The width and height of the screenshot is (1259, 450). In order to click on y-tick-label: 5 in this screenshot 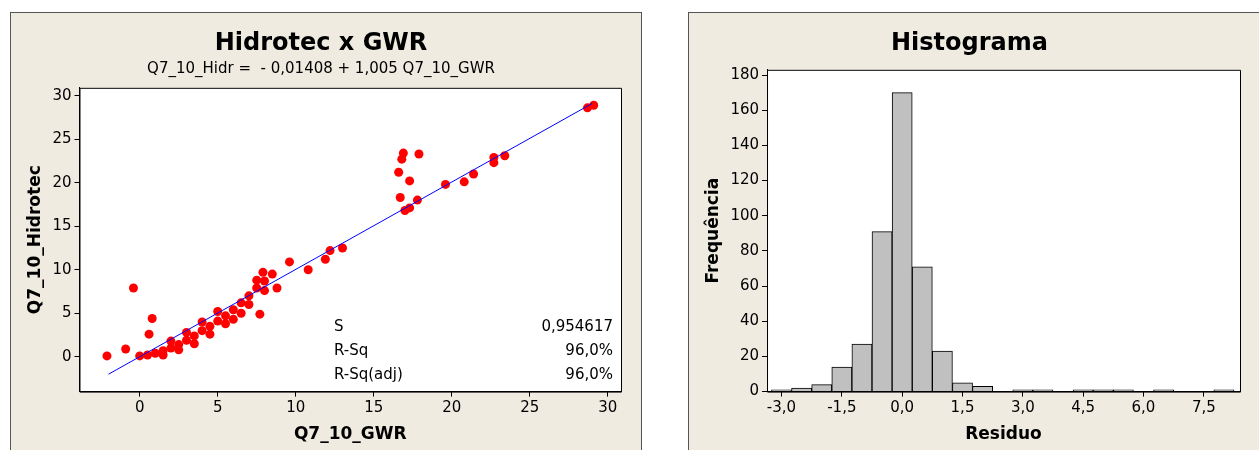, I will do `click(66, 312)`.